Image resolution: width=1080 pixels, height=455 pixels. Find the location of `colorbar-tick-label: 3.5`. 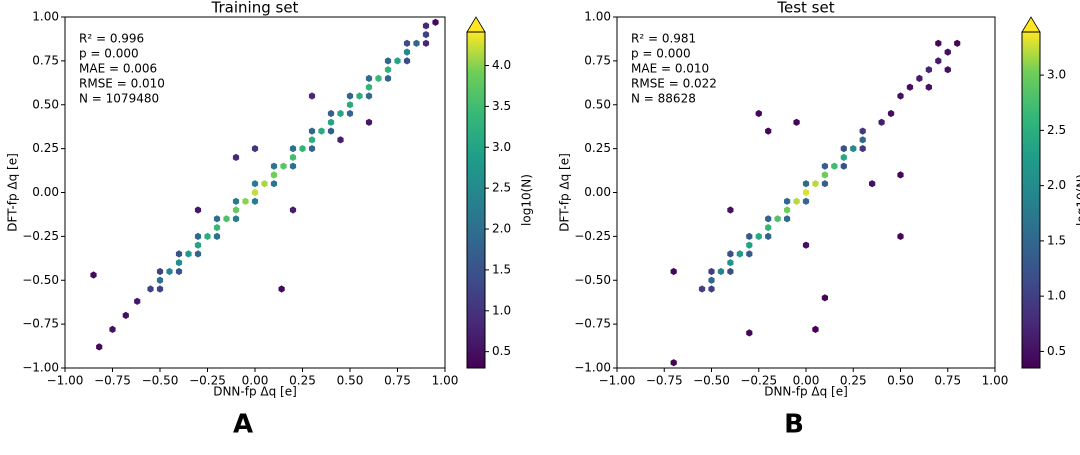

colorbar-tick-label: 3.5 is located at coordinates (501, 106).